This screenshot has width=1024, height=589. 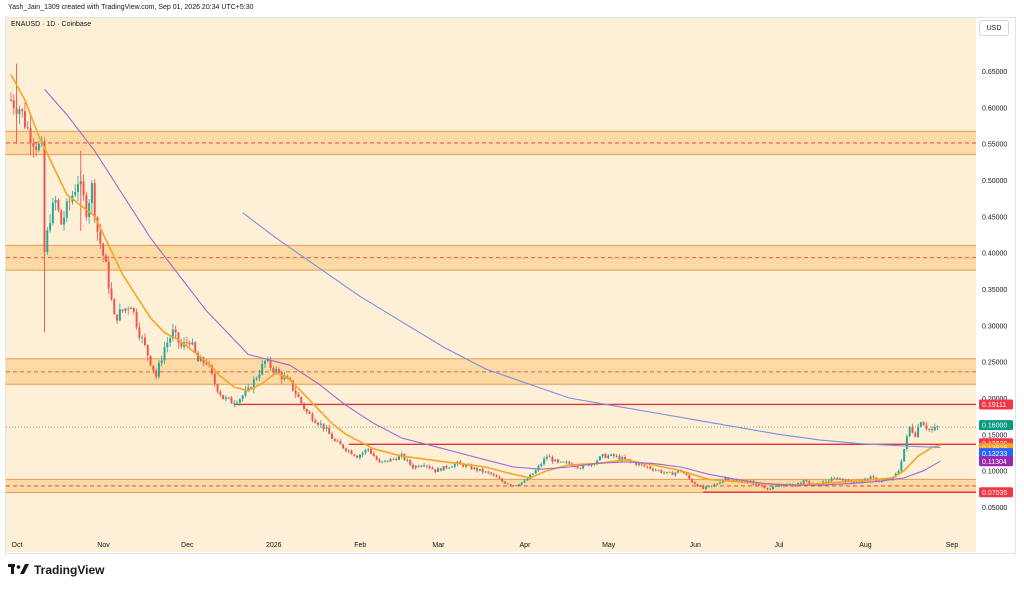 What do you see at coordinates (994, 254) in the screenshot?
I see `price-tick-label: 0.40000` at bounding box center [994, 254].